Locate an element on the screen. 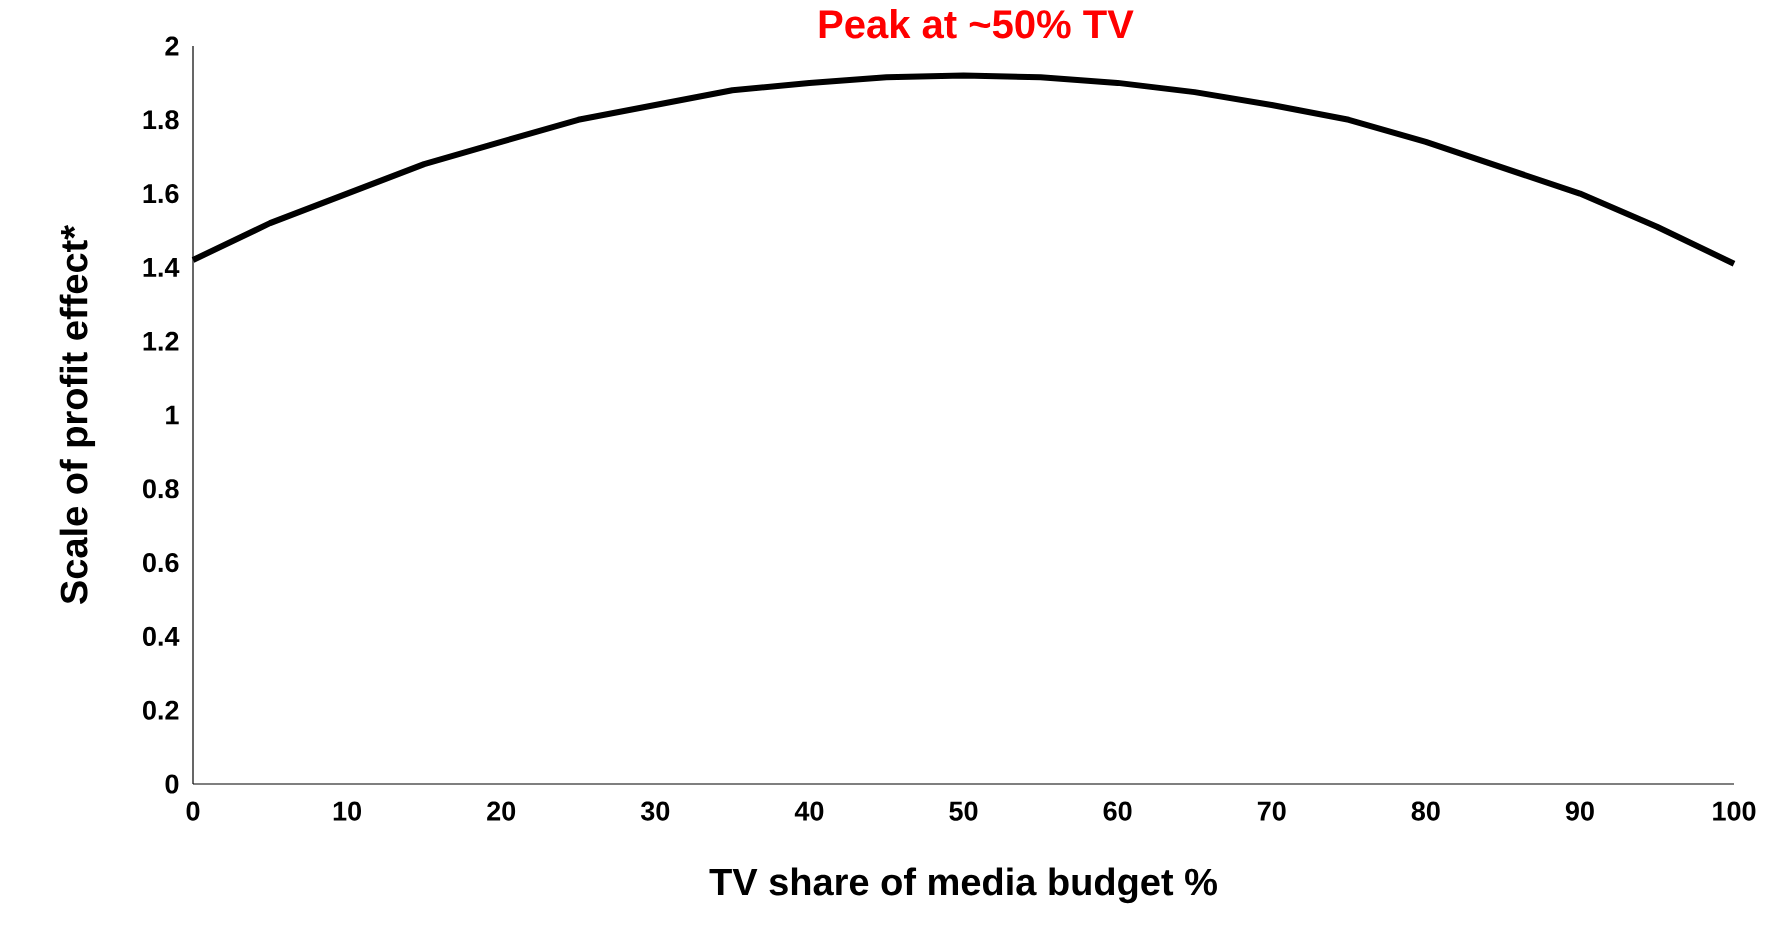 The height and width of the screenshot is (939, 1768). y-tick-label: 1 is located at coordinates (172, 415).